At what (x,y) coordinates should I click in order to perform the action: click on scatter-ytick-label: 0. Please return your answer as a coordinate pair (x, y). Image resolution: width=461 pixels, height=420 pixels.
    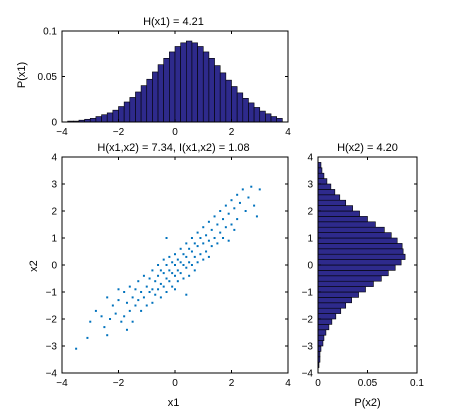
    Looking at the image, I should click on (54, 266).